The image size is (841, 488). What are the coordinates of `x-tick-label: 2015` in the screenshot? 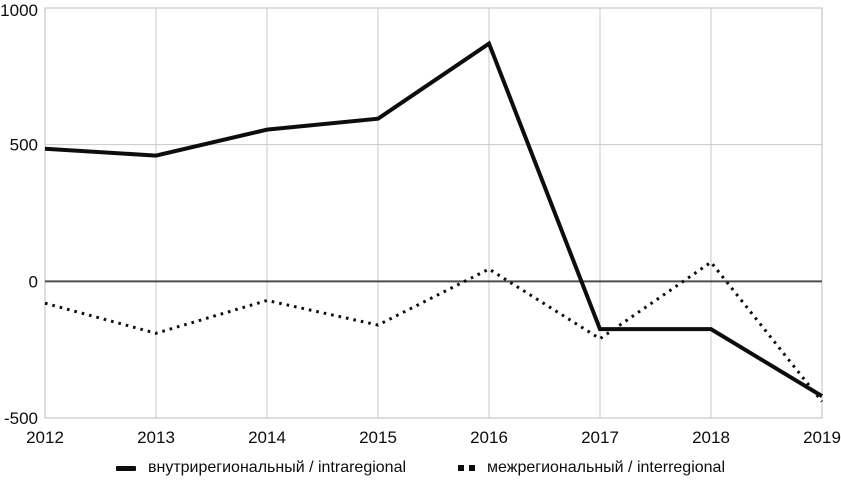 It's located at (378, 437).